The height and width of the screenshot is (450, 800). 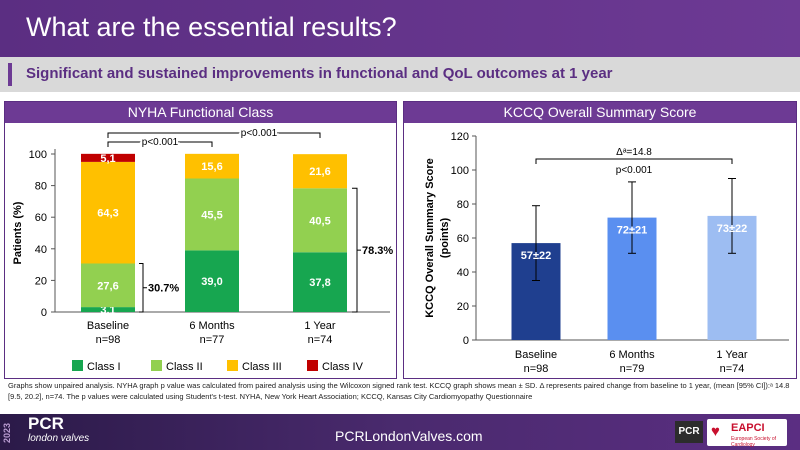 I want to click on nyha-data-label: 3,1, so click(x=107, y=311).